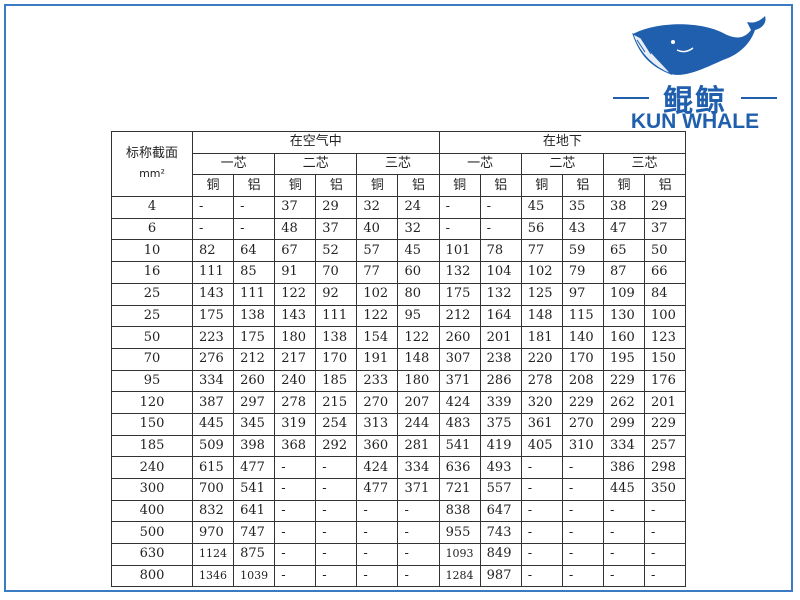  What do you see at coordinates (500, 533) in the screenshot?
I see `current-cell: 743` at bounding box center [500, 533].